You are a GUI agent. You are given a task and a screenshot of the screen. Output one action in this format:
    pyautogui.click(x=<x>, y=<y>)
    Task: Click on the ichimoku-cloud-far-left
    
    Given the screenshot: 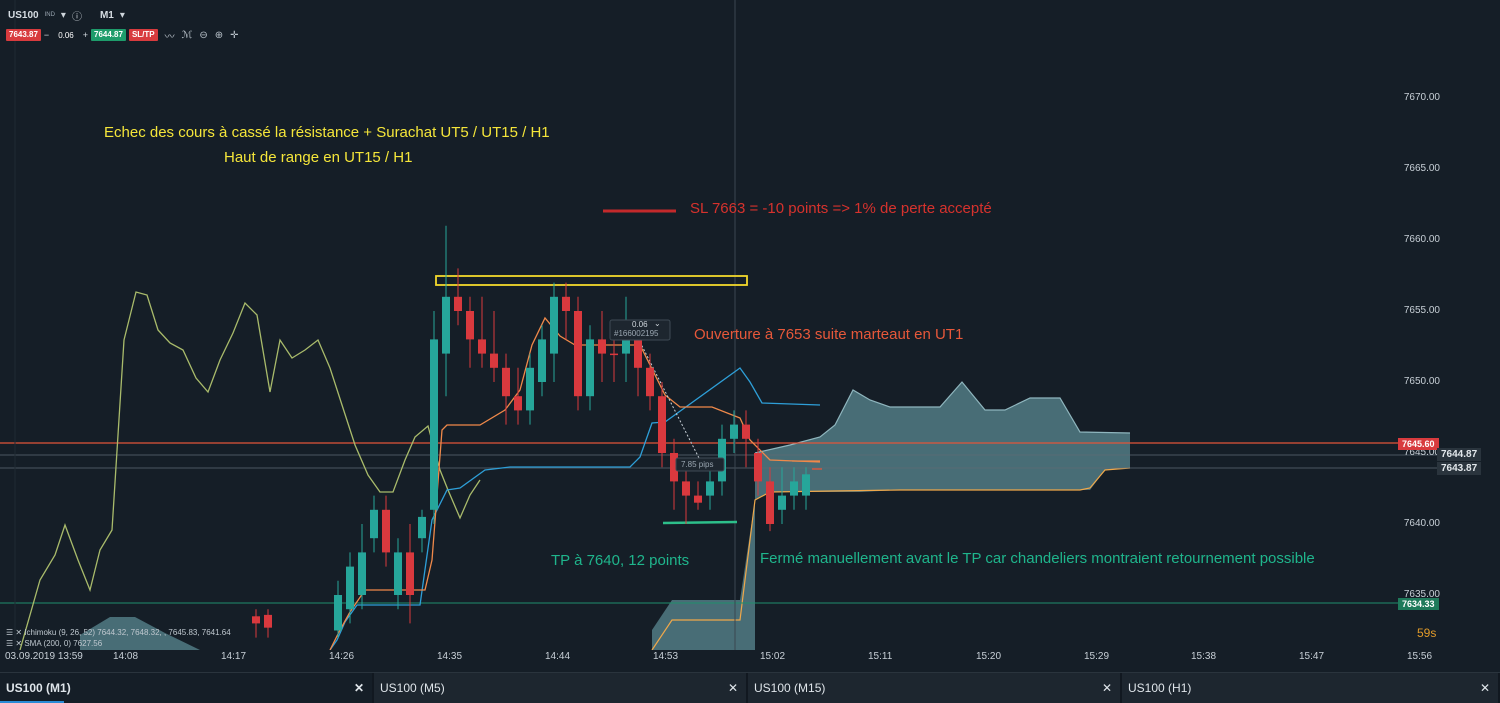 What is the action you would take?
    pyautogui.click(x=140, y=633)
    